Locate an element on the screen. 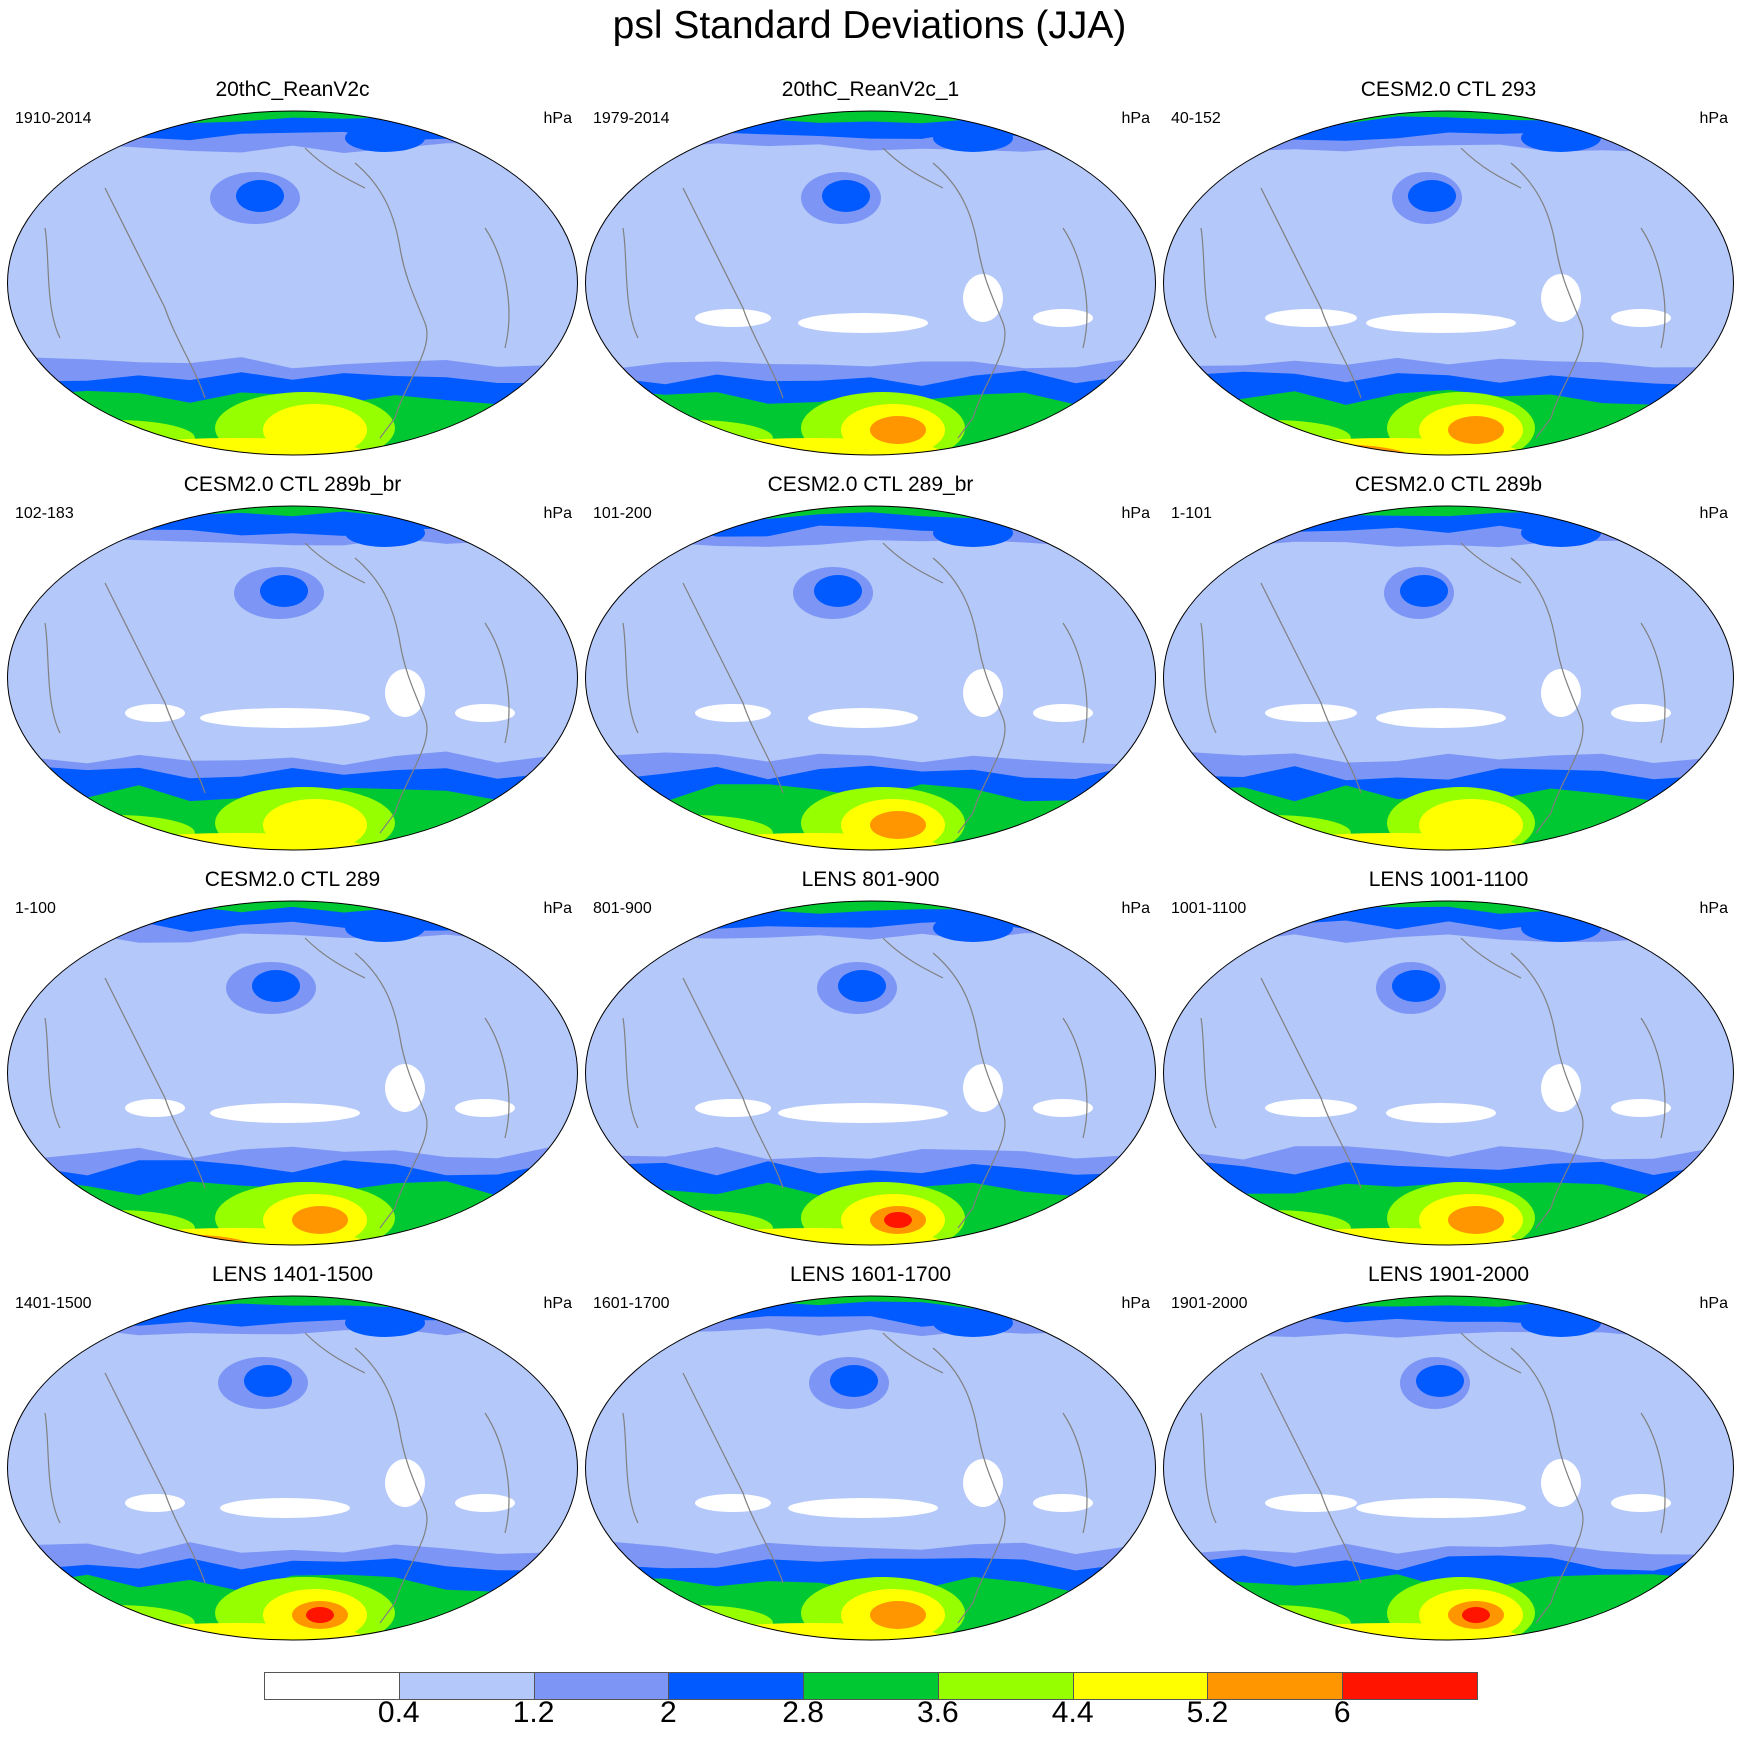 The image size is (1739, 1738). map-panel: LENS 1401-1500 1401-1500 hPa is located at coordinates (292, 1453).